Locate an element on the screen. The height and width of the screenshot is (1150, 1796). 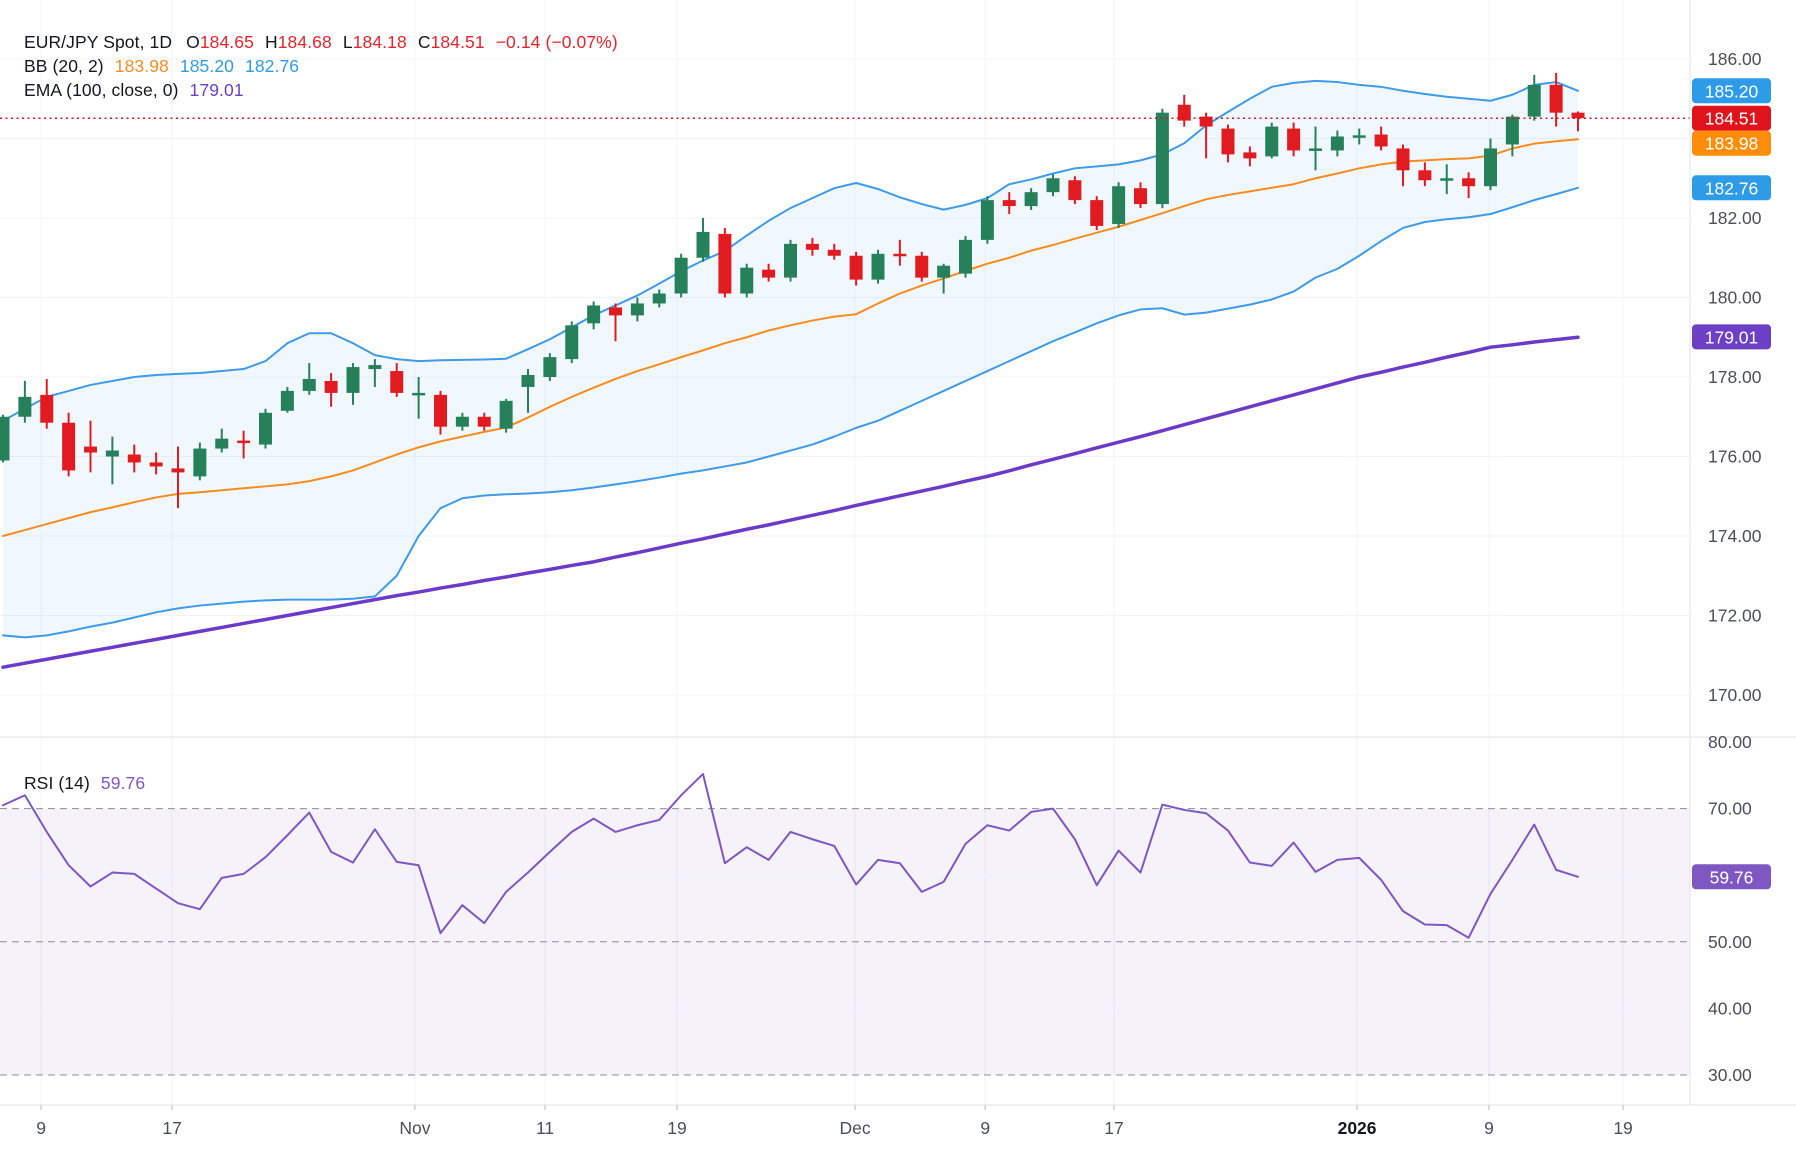
price-axis-label: 80.00 is located at coordinates (1730, 742).